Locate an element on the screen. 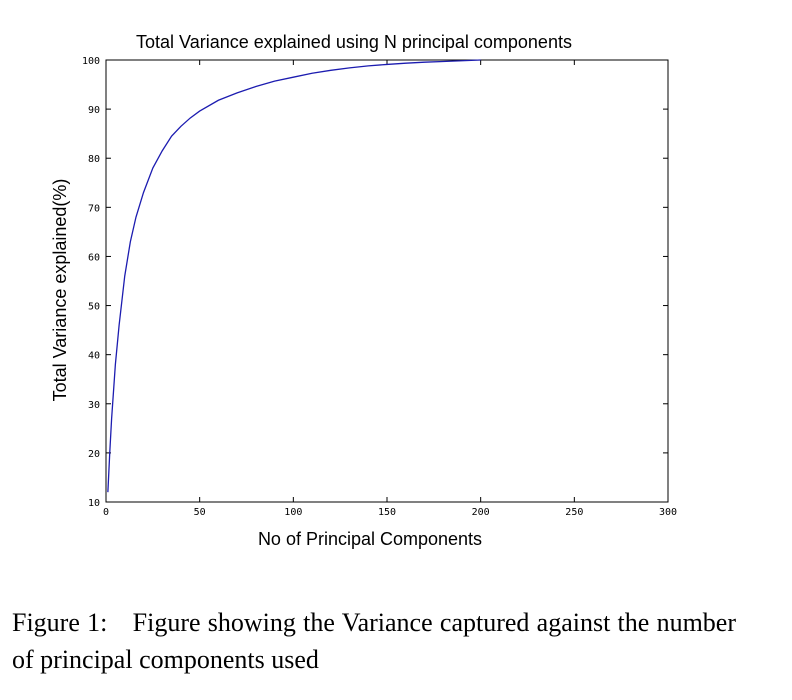  y-tick-label: 30 is located at coordinates (94, 405).